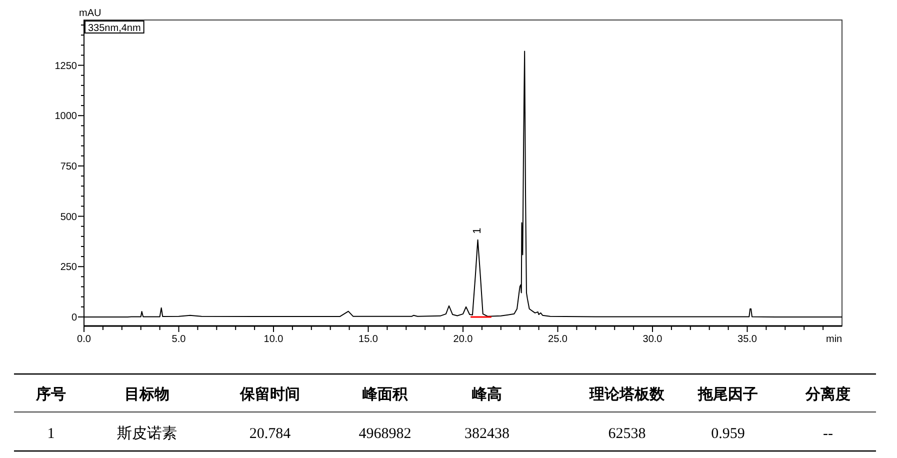 The width and height of the screenshot is (897, 458). What do you see at coordinates (558, 339) in the screenshot?
I see `x-tick-label: 25.0` at bounding box center [558, 339].